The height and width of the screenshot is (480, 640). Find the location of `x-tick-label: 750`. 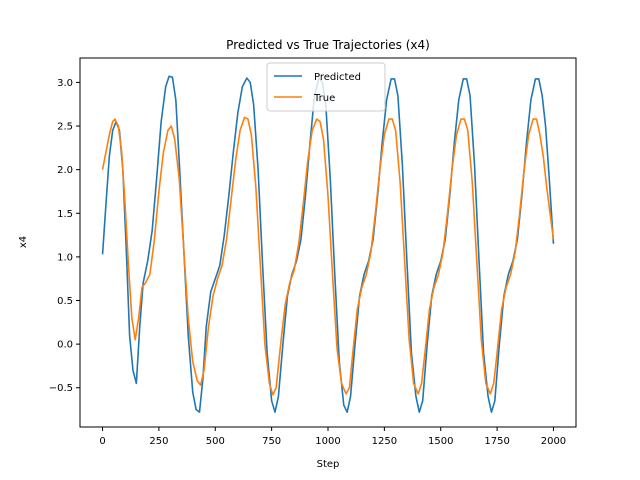

x-tick-label: 750 is located at coordinates (271, 441).